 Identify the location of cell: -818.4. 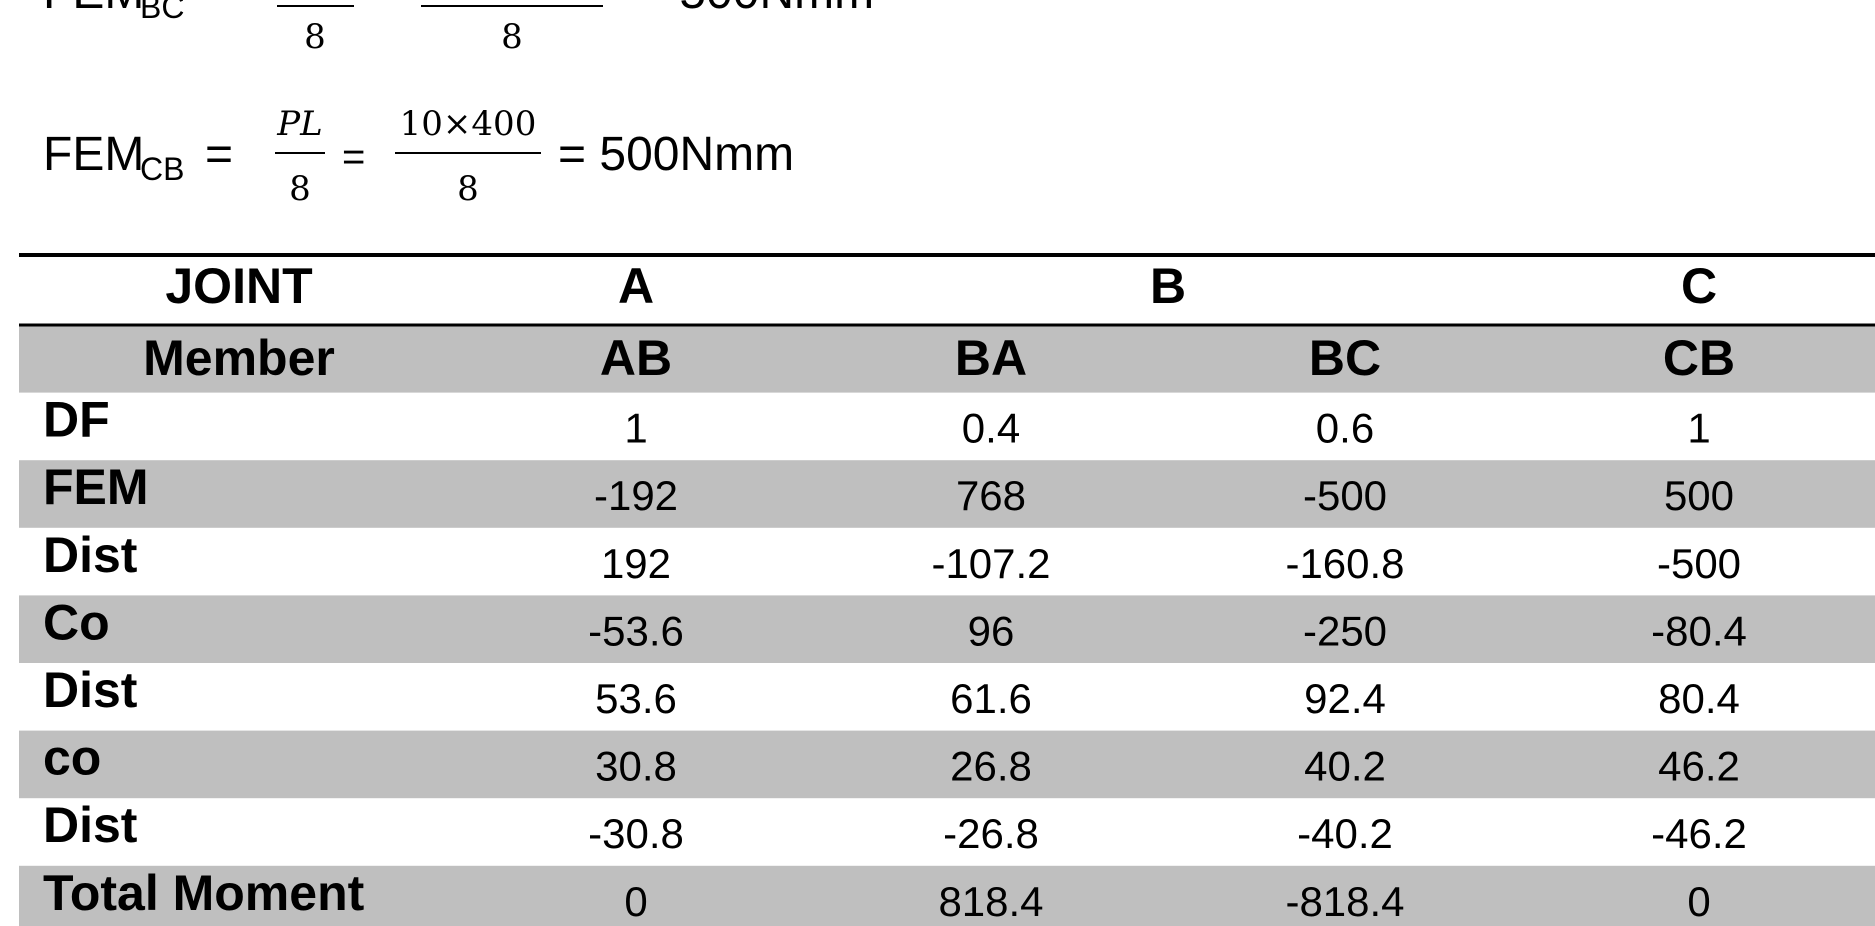
(1344, 901).